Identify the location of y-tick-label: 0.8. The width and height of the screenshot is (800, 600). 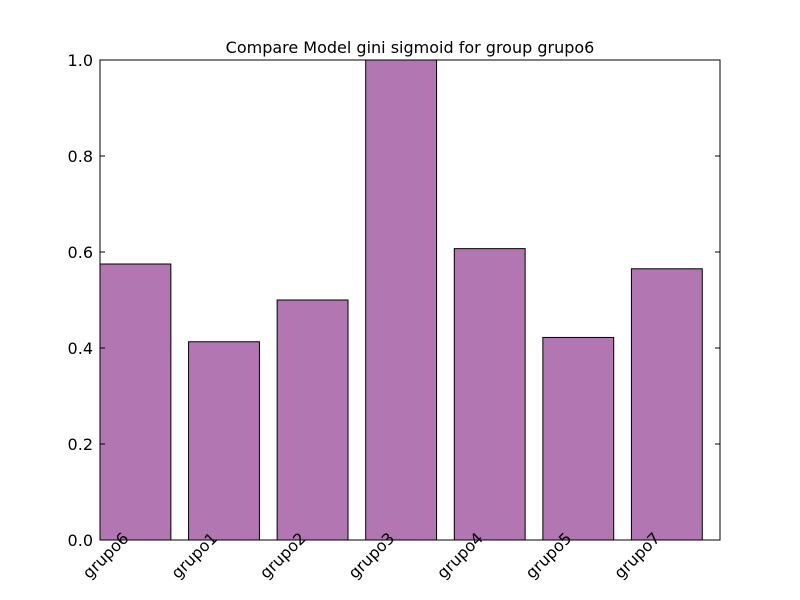
(80, 156).